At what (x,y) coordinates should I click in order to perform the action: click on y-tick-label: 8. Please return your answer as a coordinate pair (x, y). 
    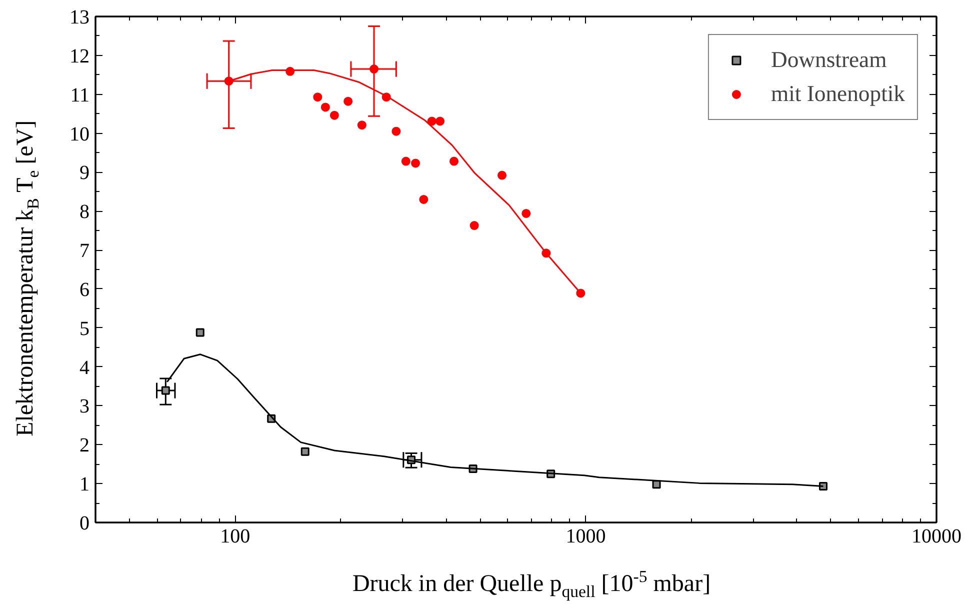
    Looking at the image, I should click on (85, 212).